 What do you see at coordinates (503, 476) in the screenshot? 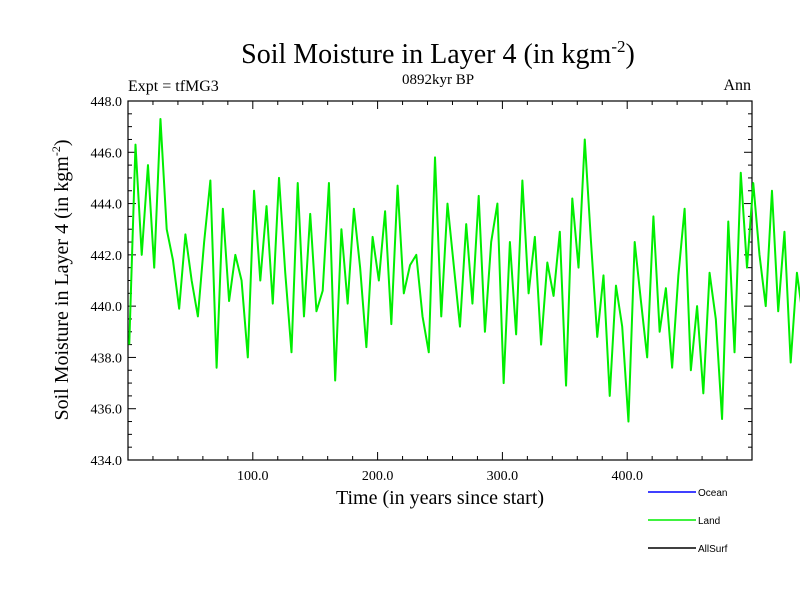
I see `x-tick-label: 300.0` at bounding box center [503, 476].